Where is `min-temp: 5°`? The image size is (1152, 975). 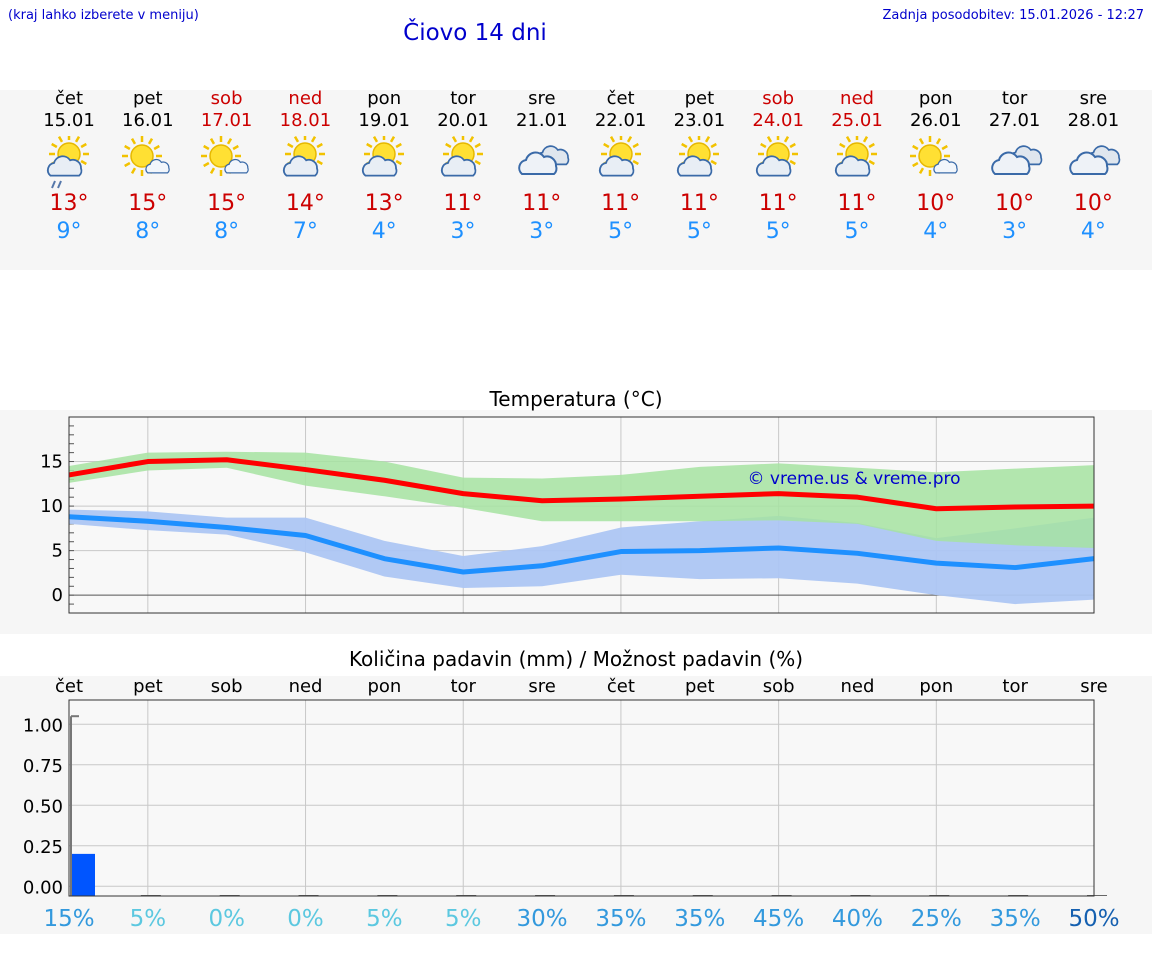 min-temp: 5° is located at coordinates (621, 231).